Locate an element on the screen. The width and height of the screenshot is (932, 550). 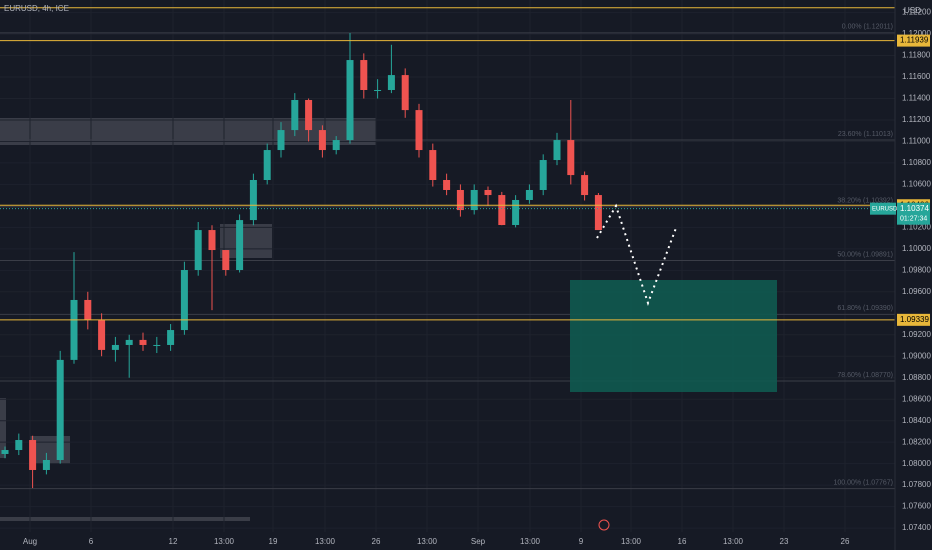
price-label: 1.10374 is located at coordinates (914, 208).